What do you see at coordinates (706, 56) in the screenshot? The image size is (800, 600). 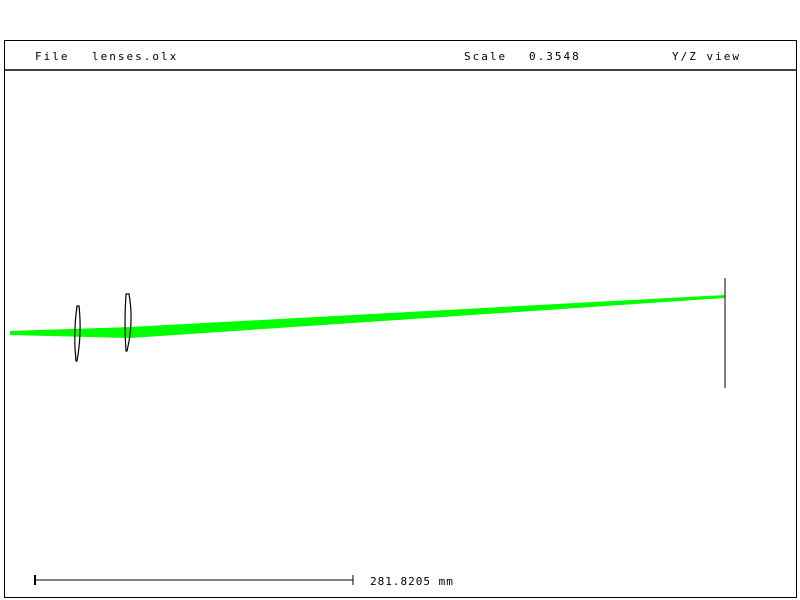 I see `view-label: Y/Z view` at bounding box center [706, 56].